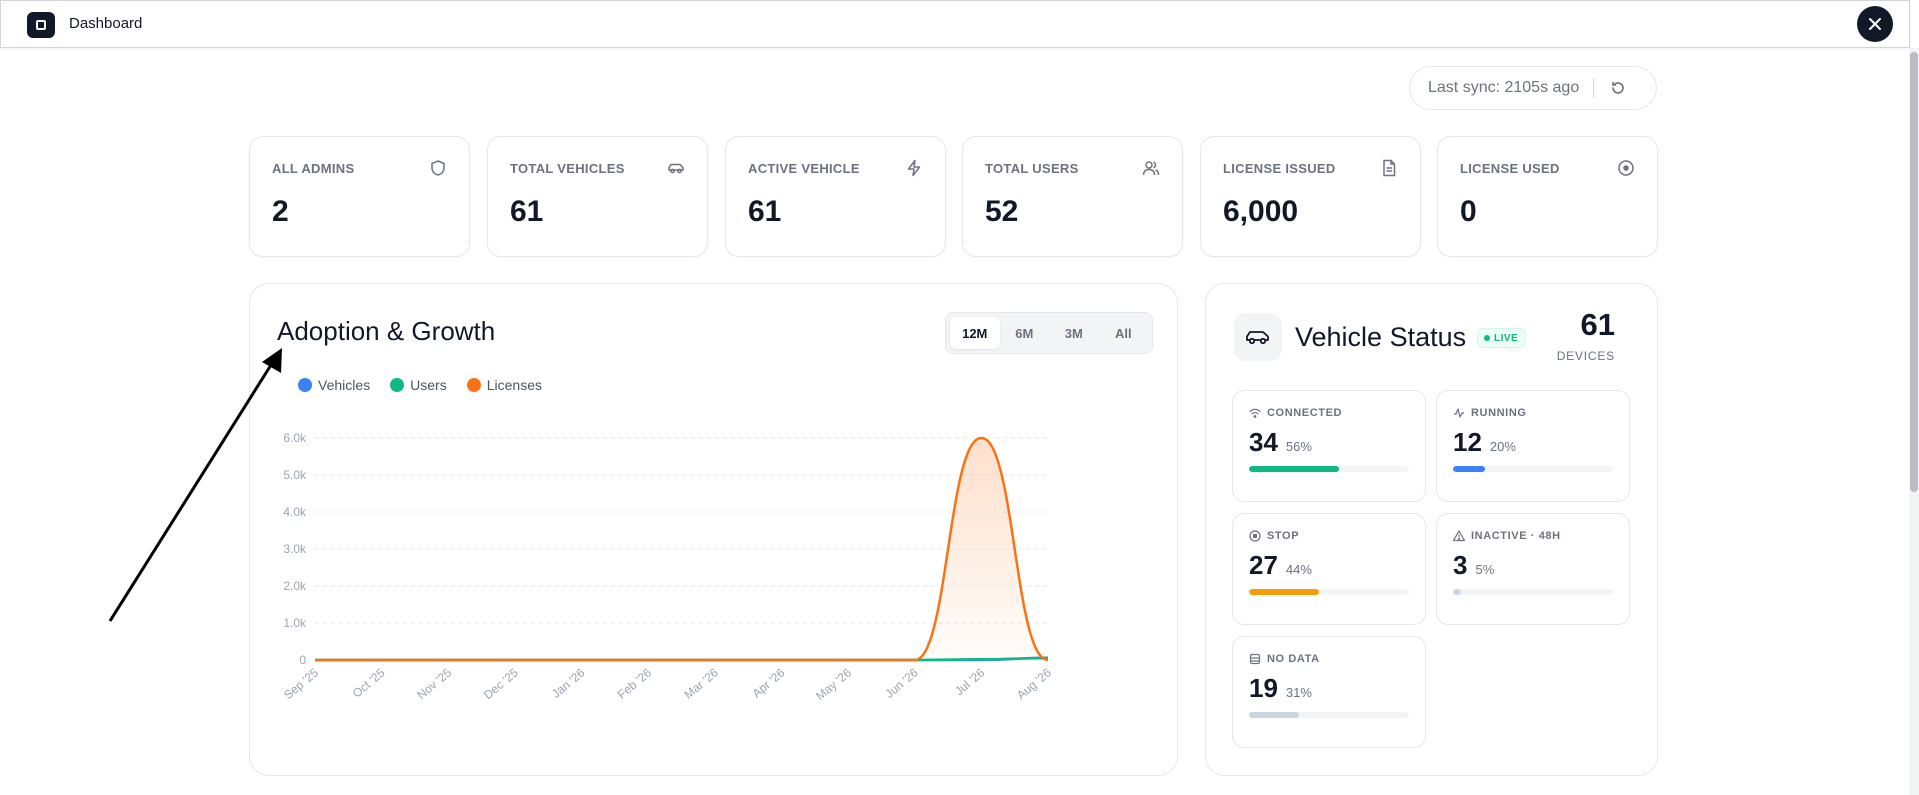  What do you see at coordinates (295, 438) in the screenshot?
I see `y-tick-label: 6.0k` at bounding box center [295, 438].